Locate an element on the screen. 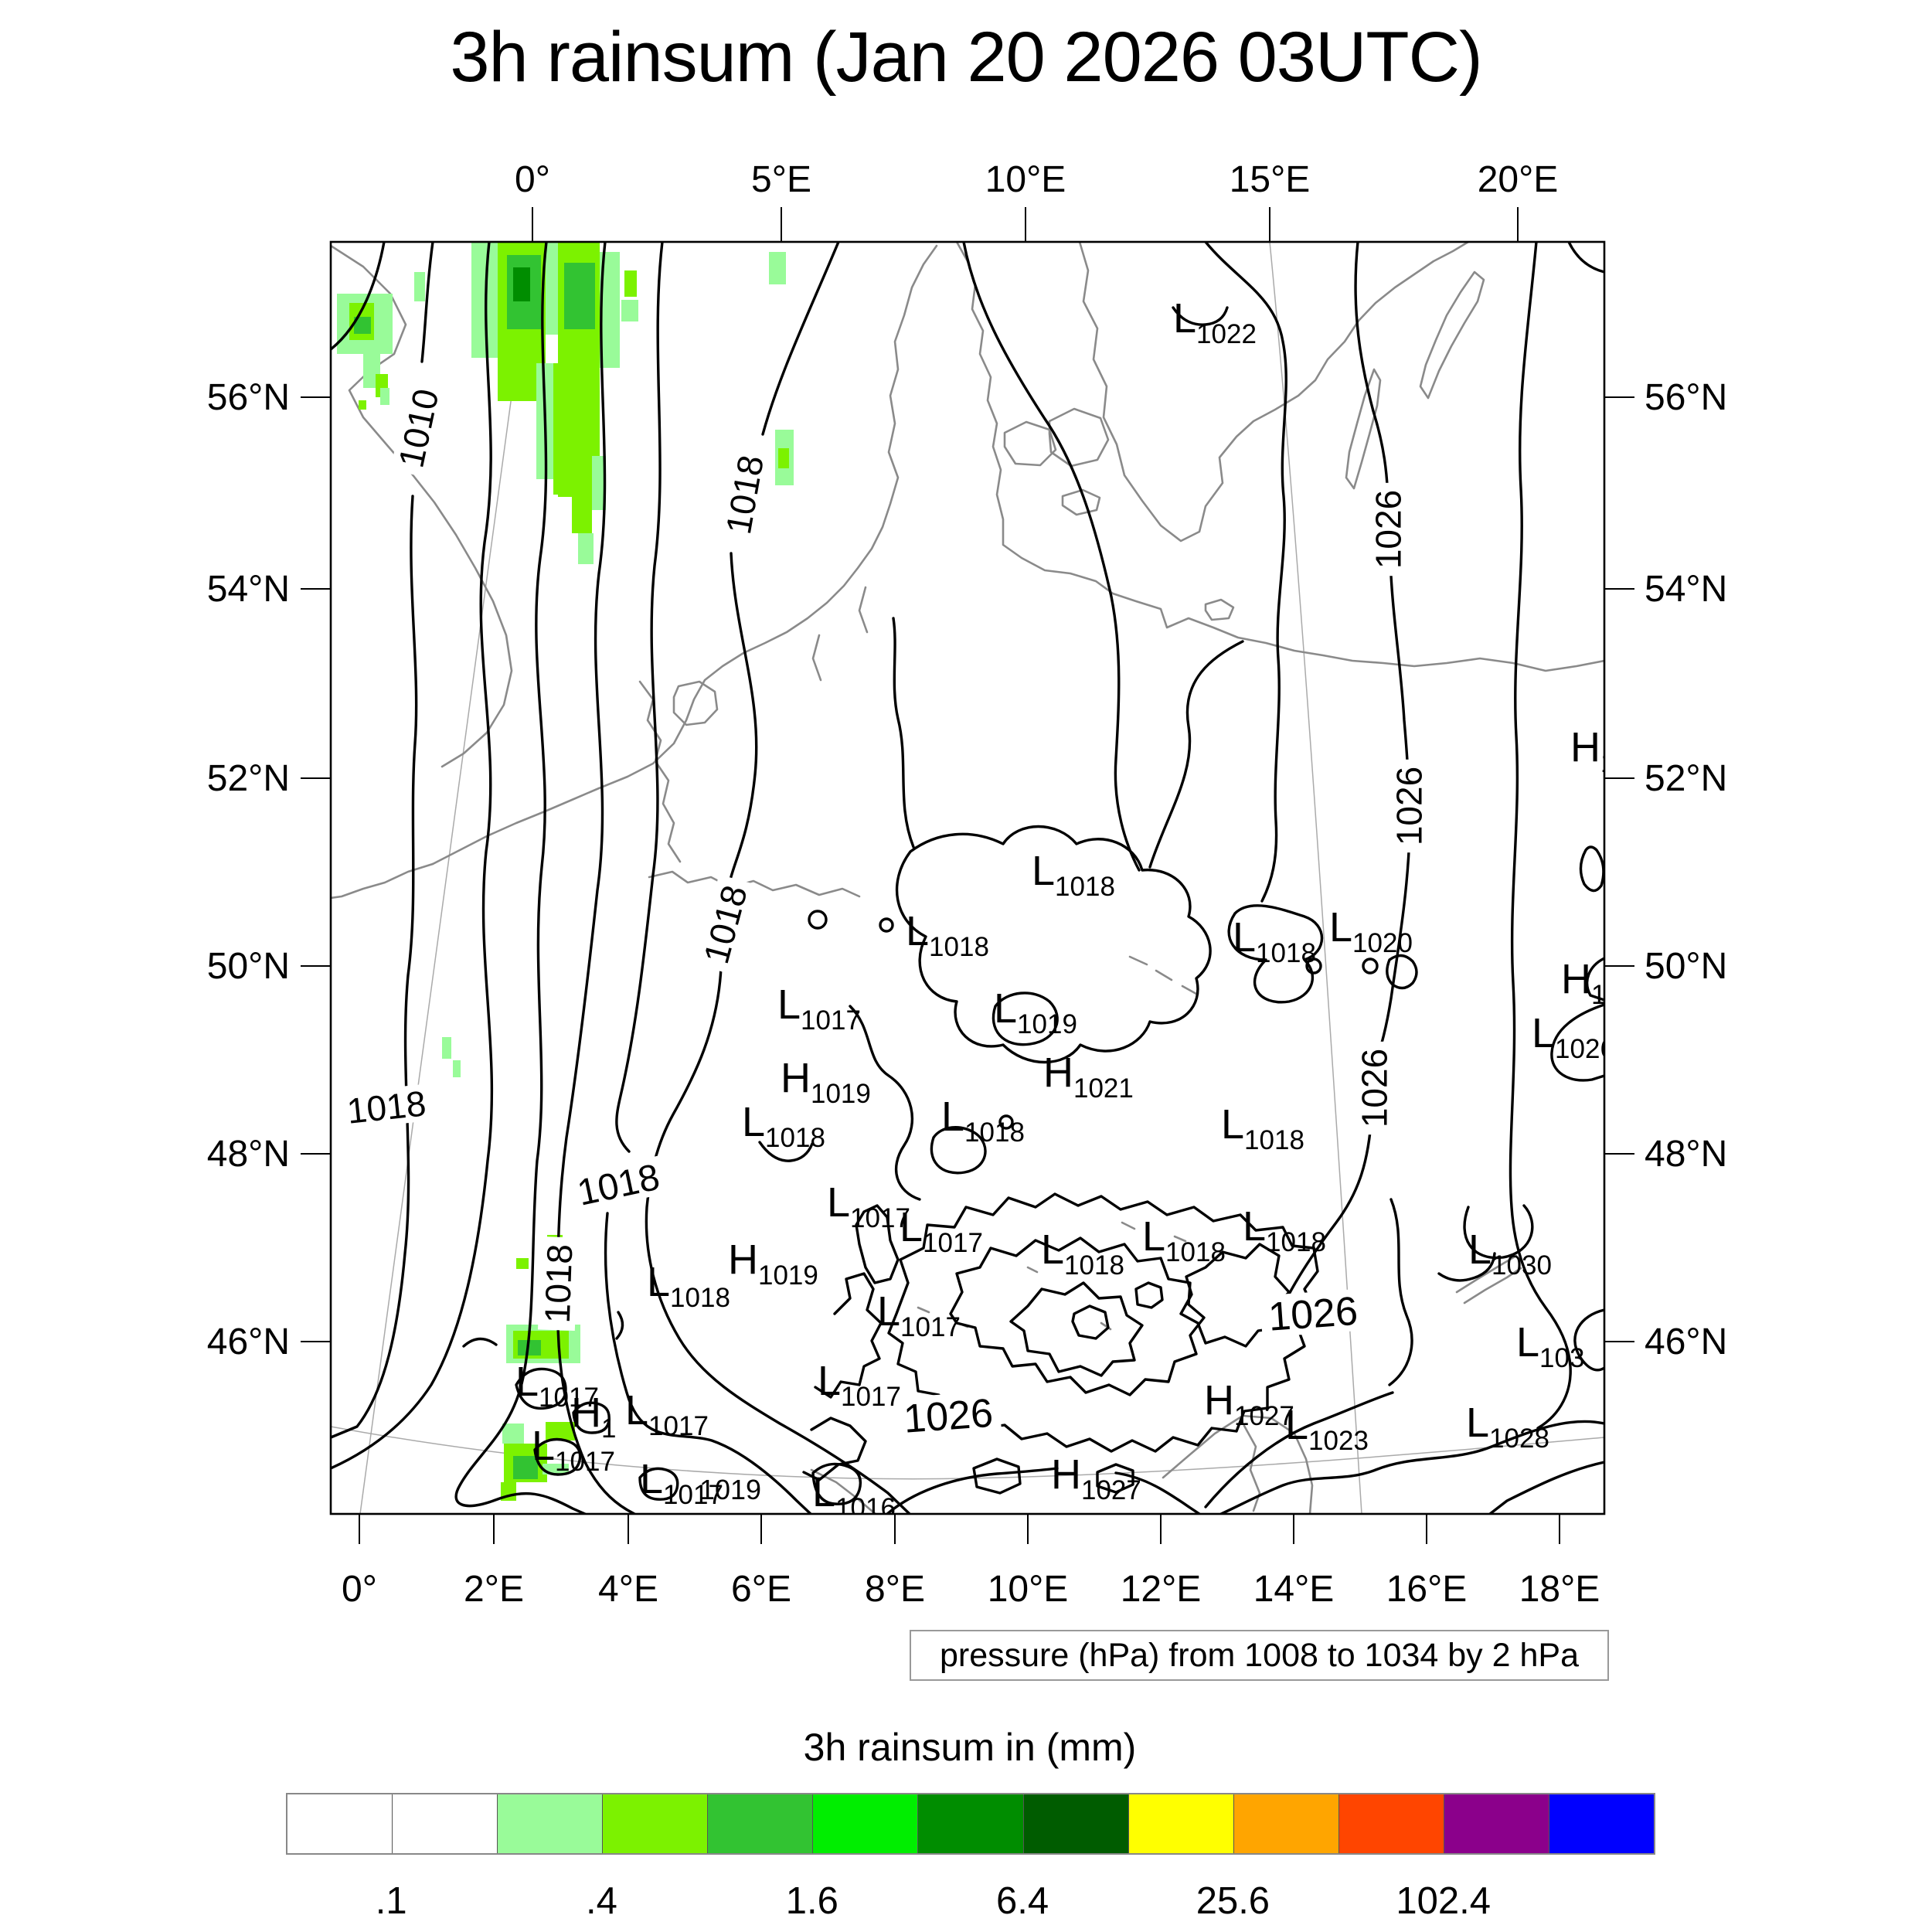 The height and width of the screenshot is (1932, 1932). low-pressure-center: L1030 is located at coordinates (1510, 1254).